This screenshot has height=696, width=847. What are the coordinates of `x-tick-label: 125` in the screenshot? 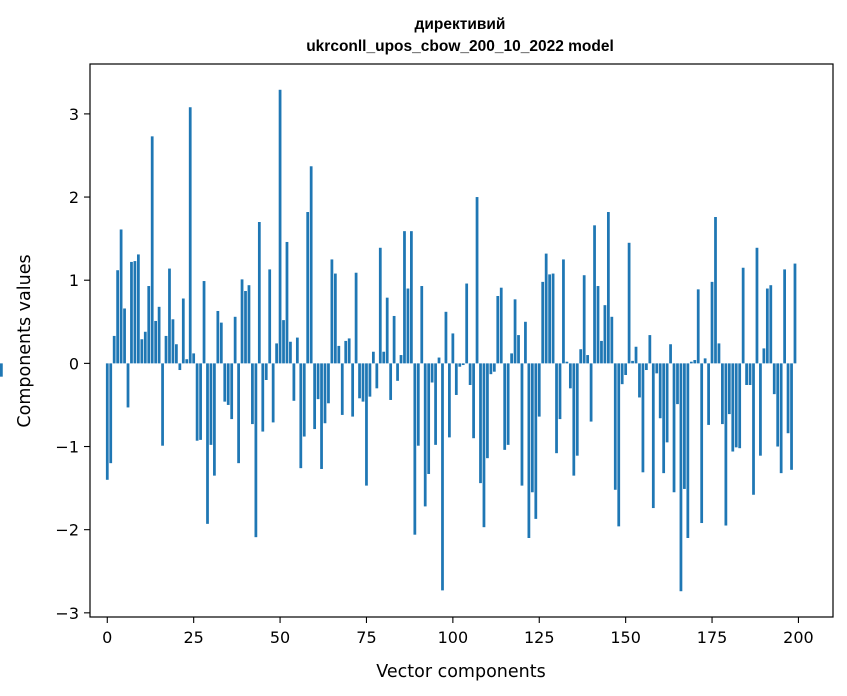 It's located at (539, 637).